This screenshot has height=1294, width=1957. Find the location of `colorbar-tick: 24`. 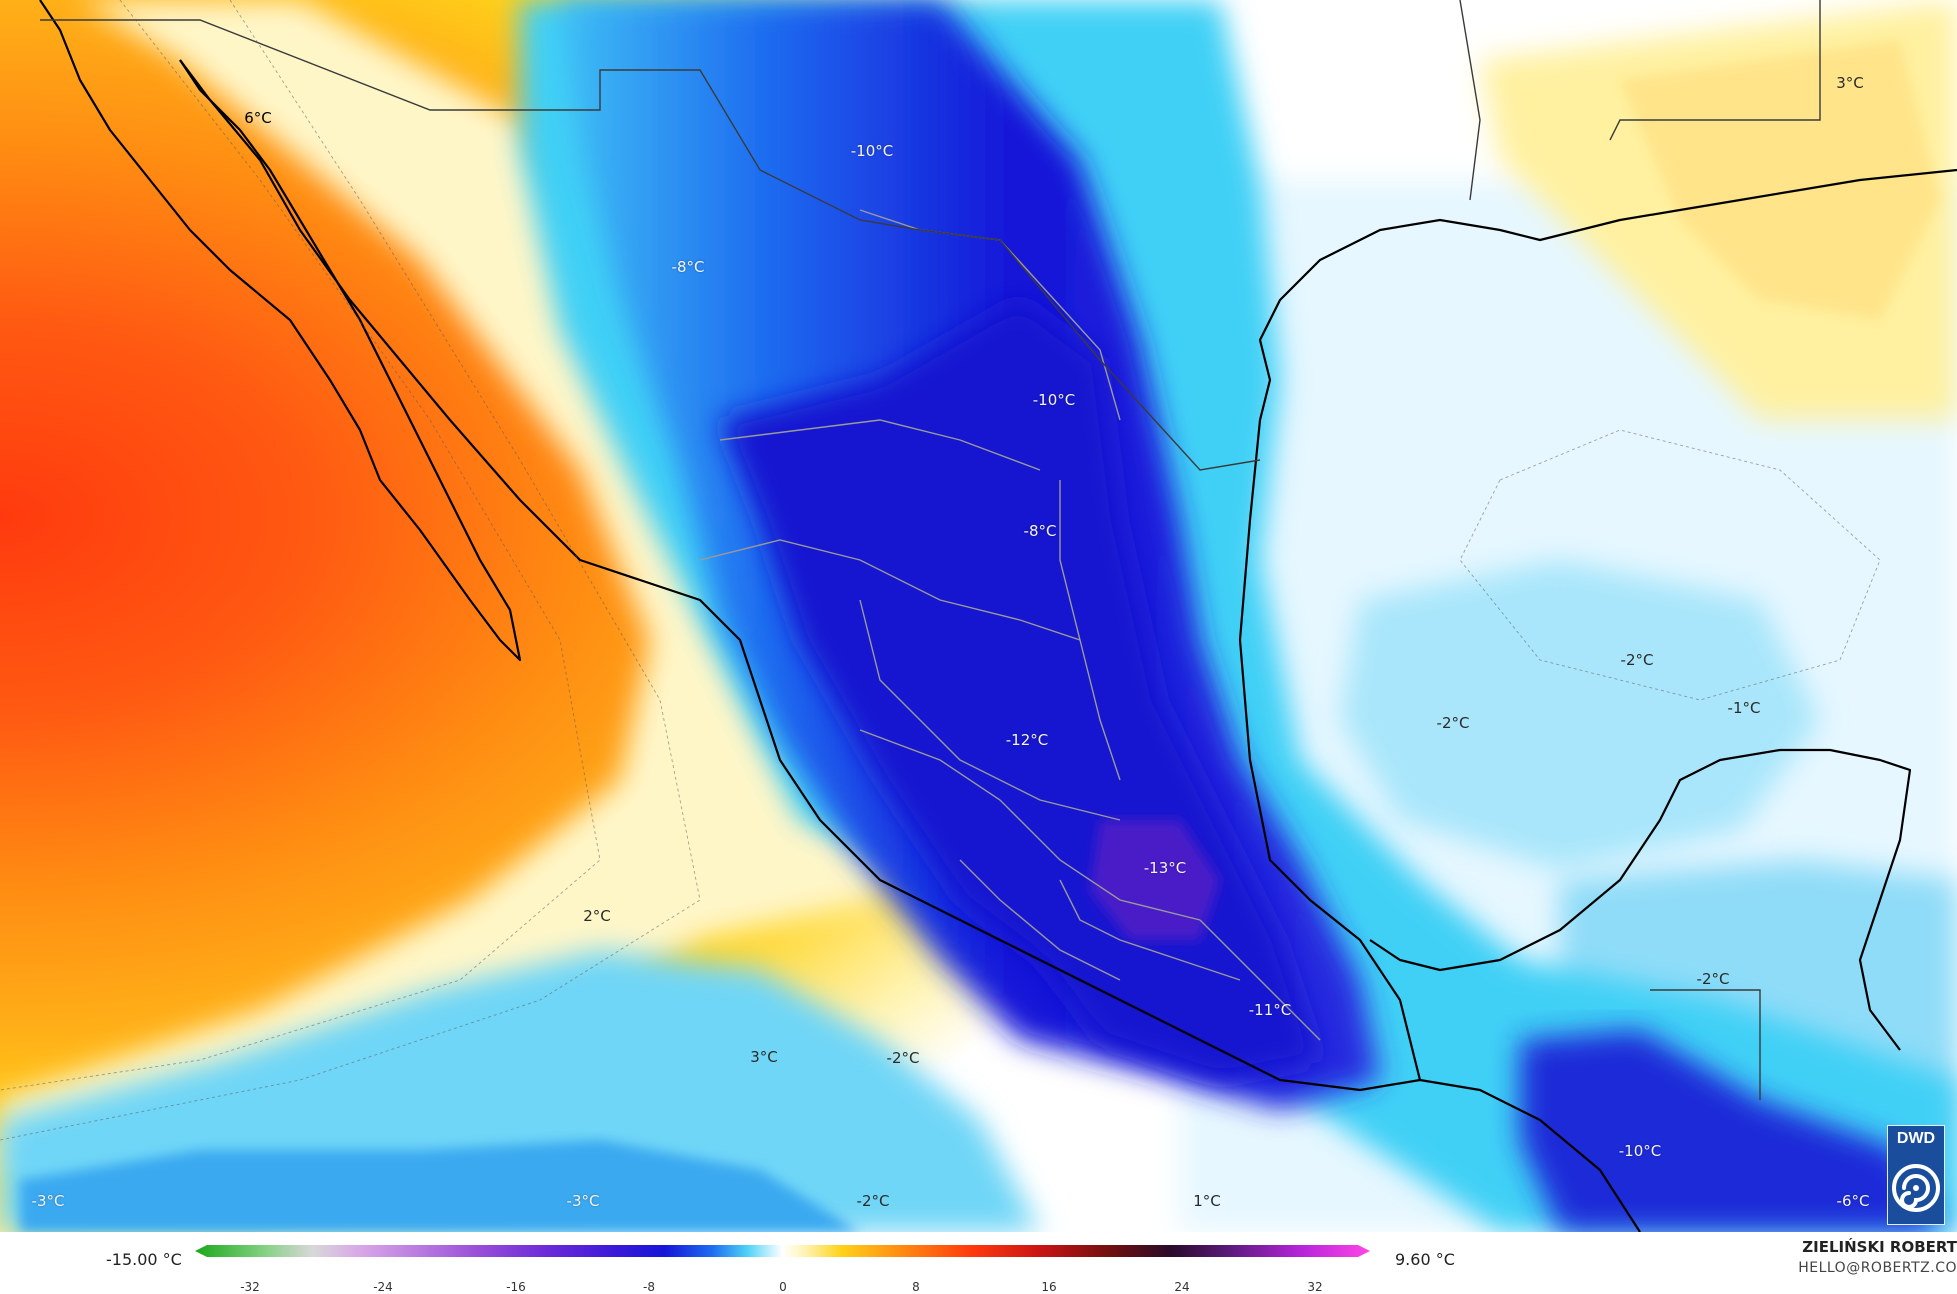

colorbar-tick: 24 is located at coordinates (1182, 1287).